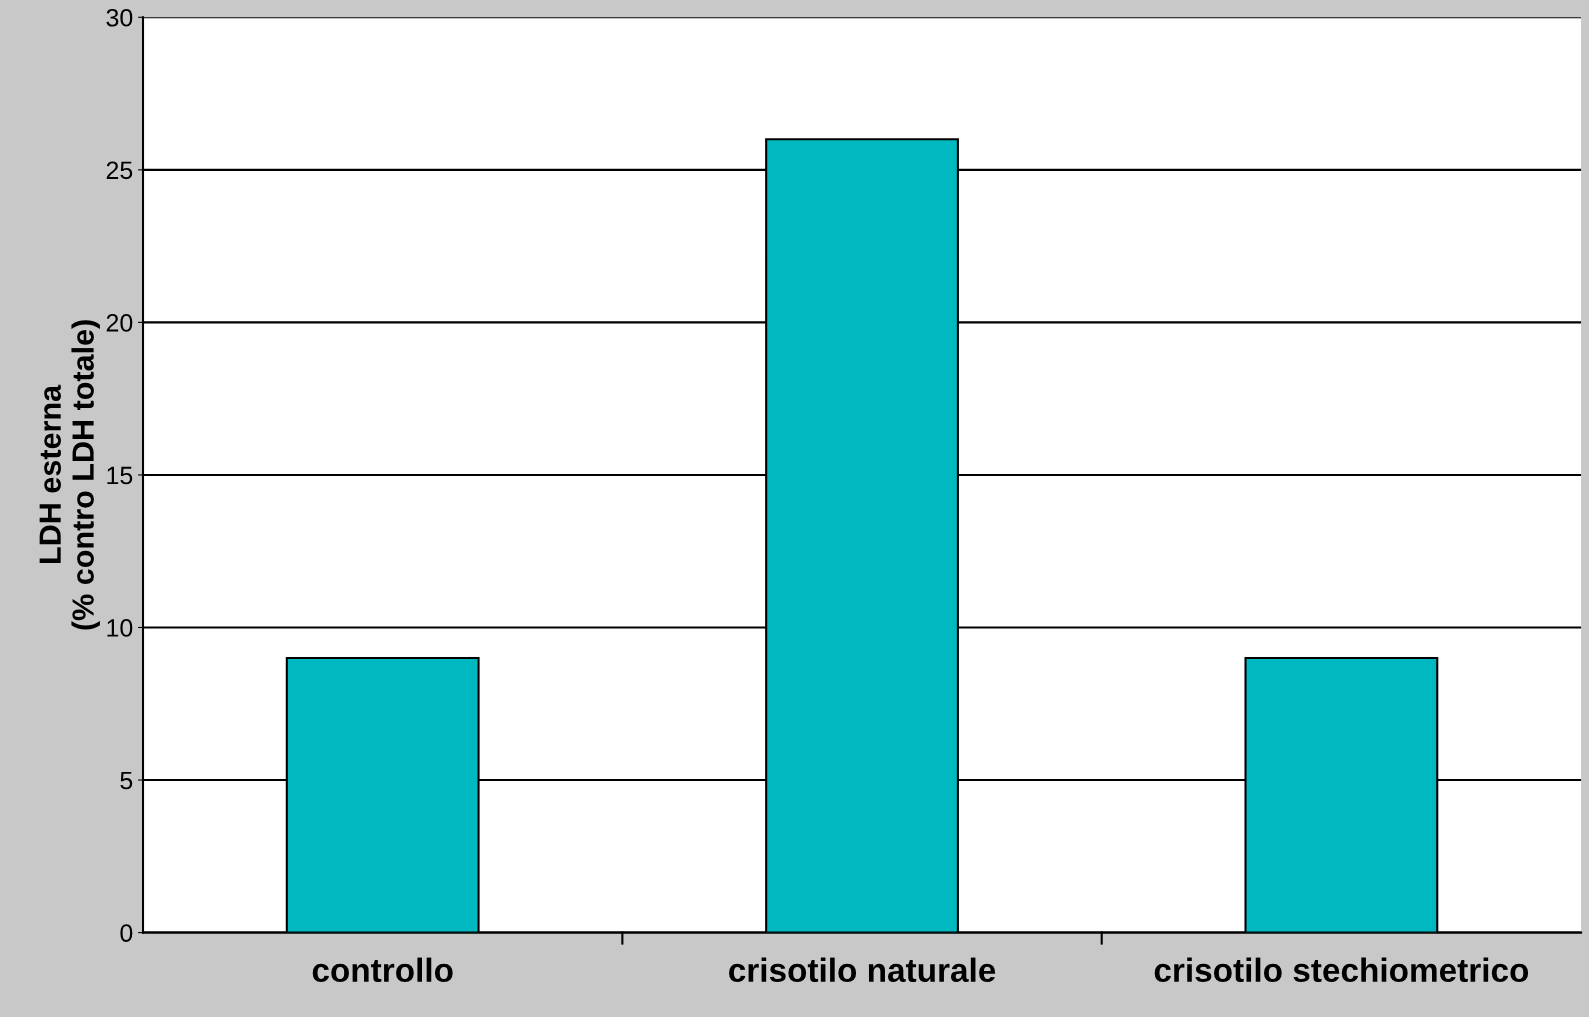  Describe the element at coordinates (120, 628) in the screenshot. I see `y-tick-label: 10` at that location.